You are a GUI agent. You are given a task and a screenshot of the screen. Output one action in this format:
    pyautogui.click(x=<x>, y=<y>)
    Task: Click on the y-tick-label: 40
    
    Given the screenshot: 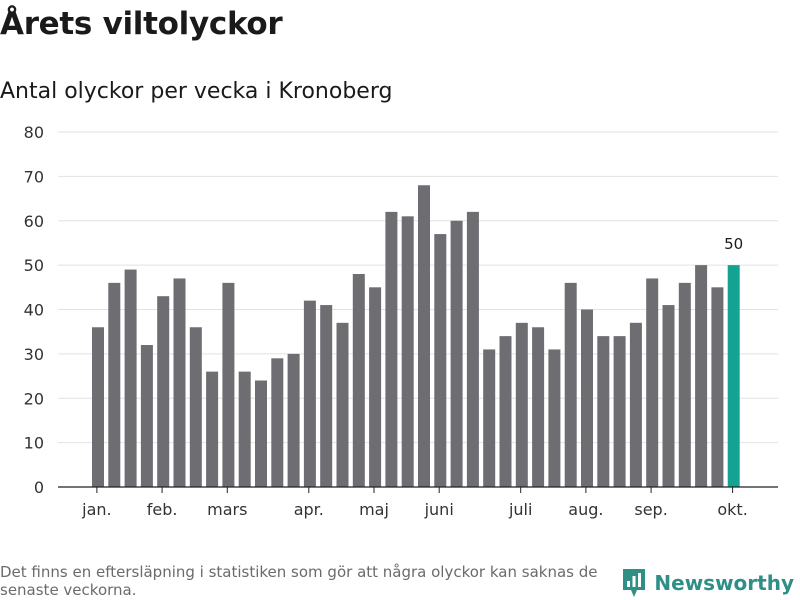 What is the action you would take?
    pyautogui.click(x=34, y=310)
    